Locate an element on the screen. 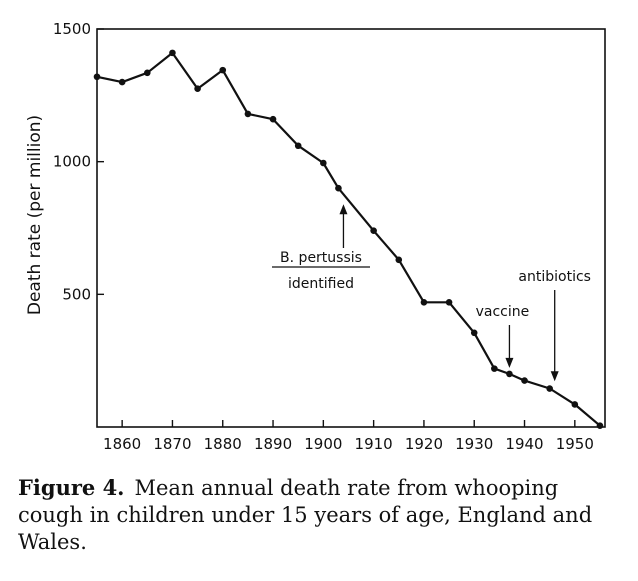  x-tick-label: 1910 is located at coordinates (374, 444).